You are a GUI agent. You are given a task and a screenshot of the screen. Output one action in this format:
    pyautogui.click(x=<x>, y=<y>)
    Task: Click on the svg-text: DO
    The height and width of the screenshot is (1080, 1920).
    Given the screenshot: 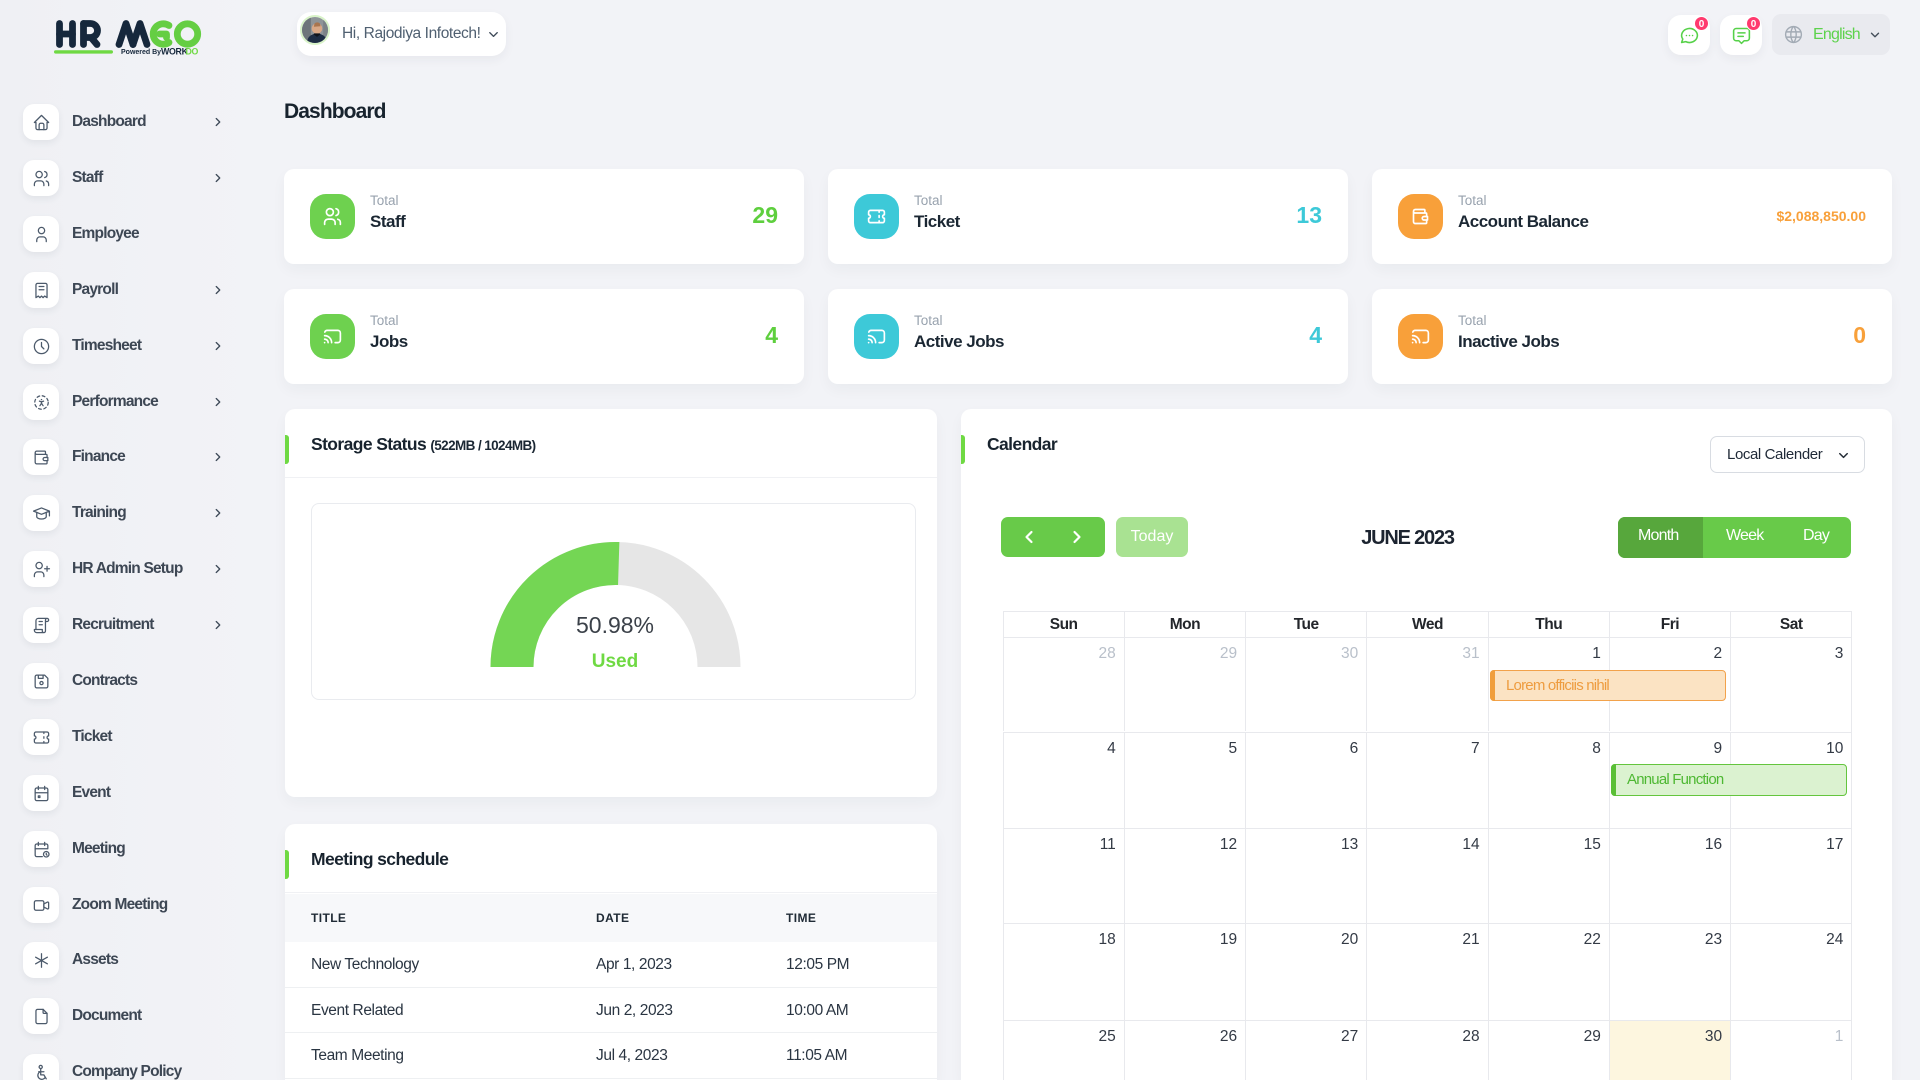 What is the action you would take?
    pyautogui.click(x=192, y=51)
    